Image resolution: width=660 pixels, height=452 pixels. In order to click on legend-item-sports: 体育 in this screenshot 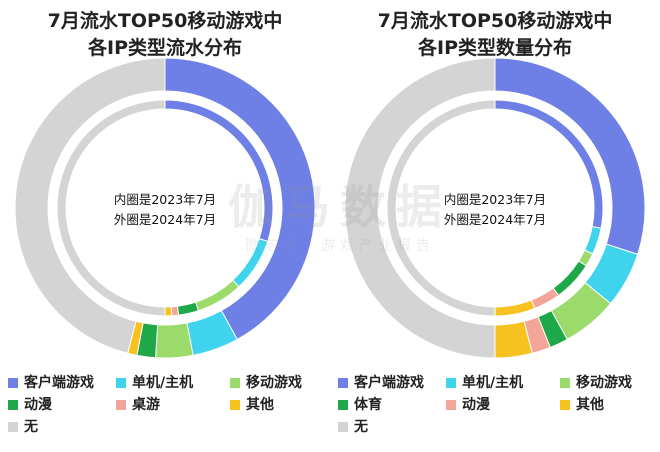, I will do `click(360, 405)`.